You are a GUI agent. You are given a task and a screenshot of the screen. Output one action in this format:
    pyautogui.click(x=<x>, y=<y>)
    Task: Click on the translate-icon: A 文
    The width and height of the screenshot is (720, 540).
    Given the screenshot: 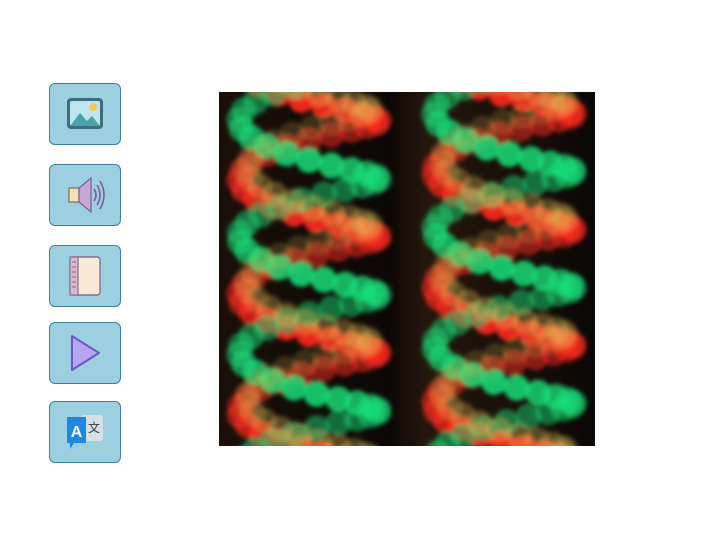 What is the action you would take?
    pyautogui.click(x=85, y=432)
    